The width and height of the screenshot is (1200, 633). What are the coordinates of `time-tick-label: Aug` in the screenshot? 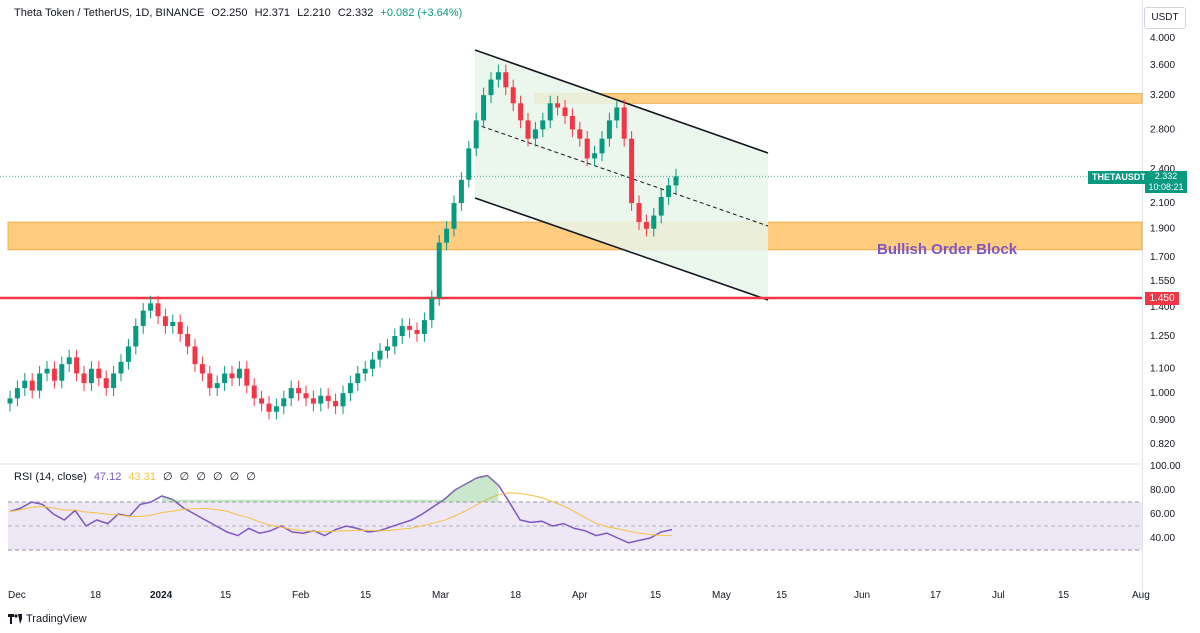 It's located at (1141, 595).